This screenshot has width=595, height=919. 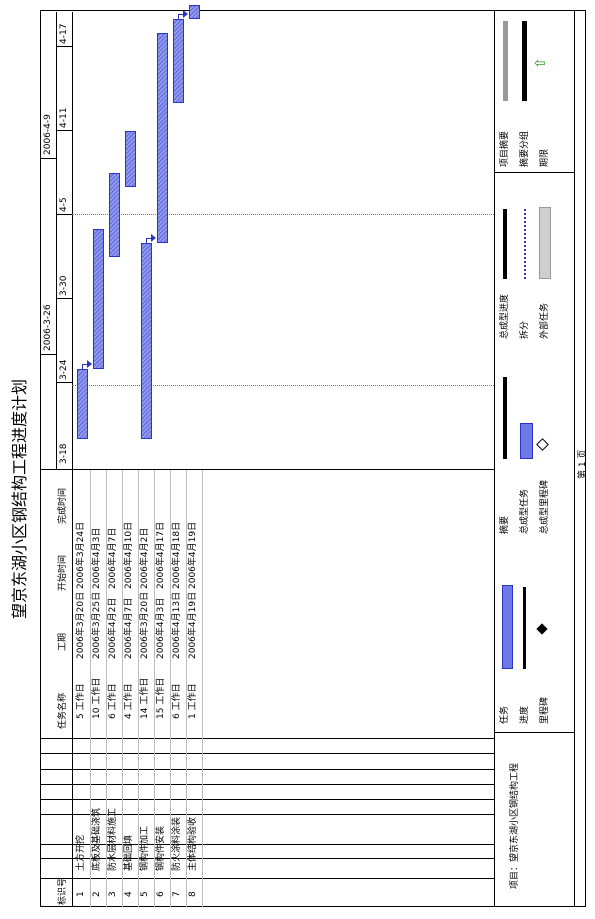 What do you see at coordinates (113, 558) in the screenshot?
I see `table-row-finish: 2006年4月7日` at bounding box center [113, 558].